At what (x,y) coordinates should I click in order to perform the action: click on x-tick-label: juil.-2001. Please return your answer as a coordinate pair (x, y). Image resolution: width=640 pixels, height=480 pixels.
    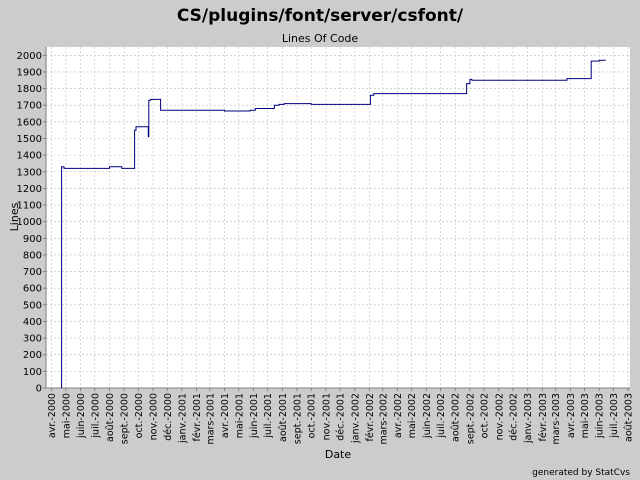
    Looking at the image, I should click on (268, 416).